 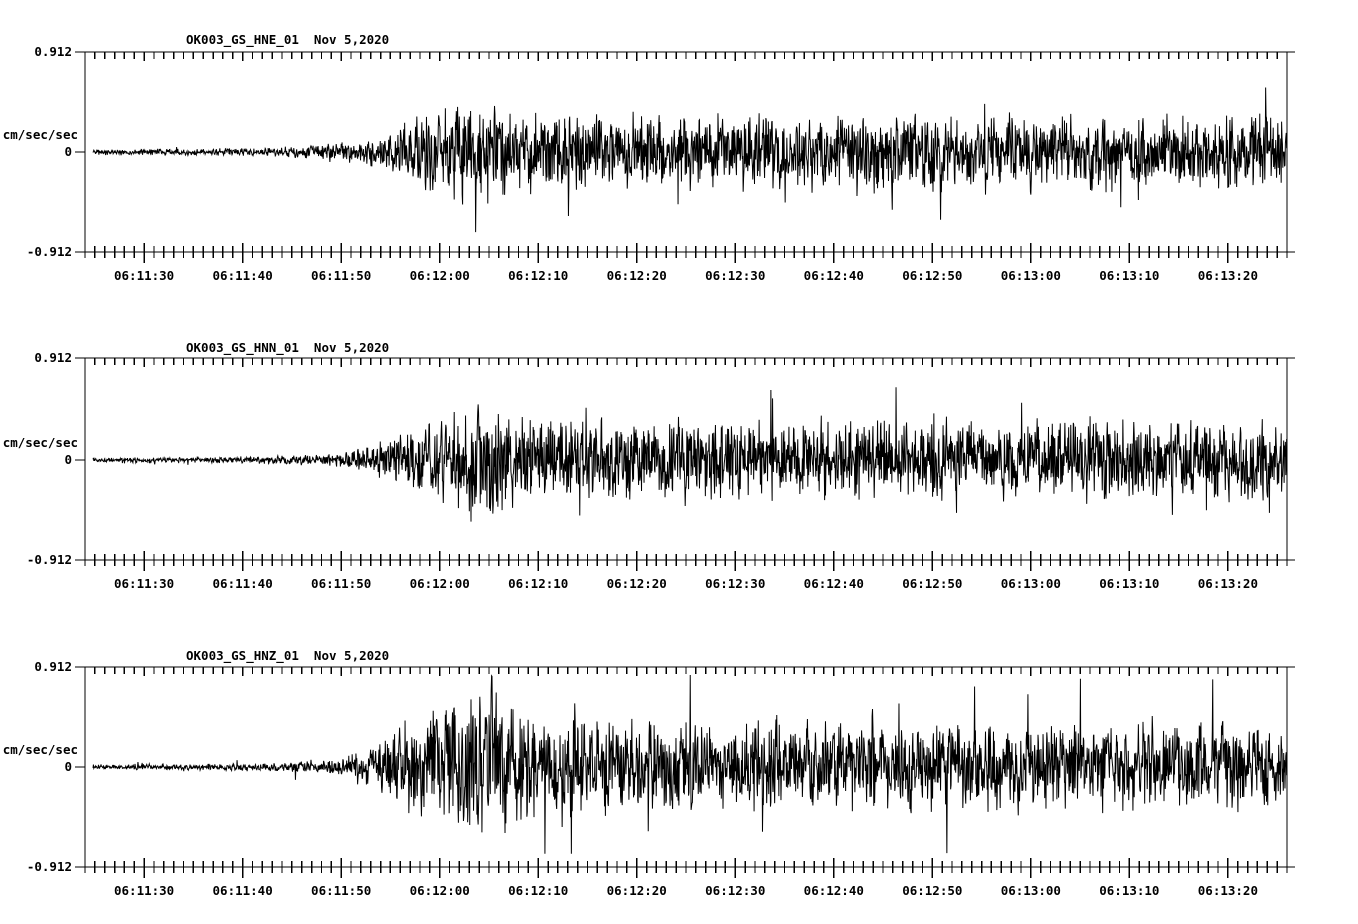 I want to click on panel-title-hnz: OK003_GS_HNZ_01 Nov 5,2020, so click(x=288, y=655).